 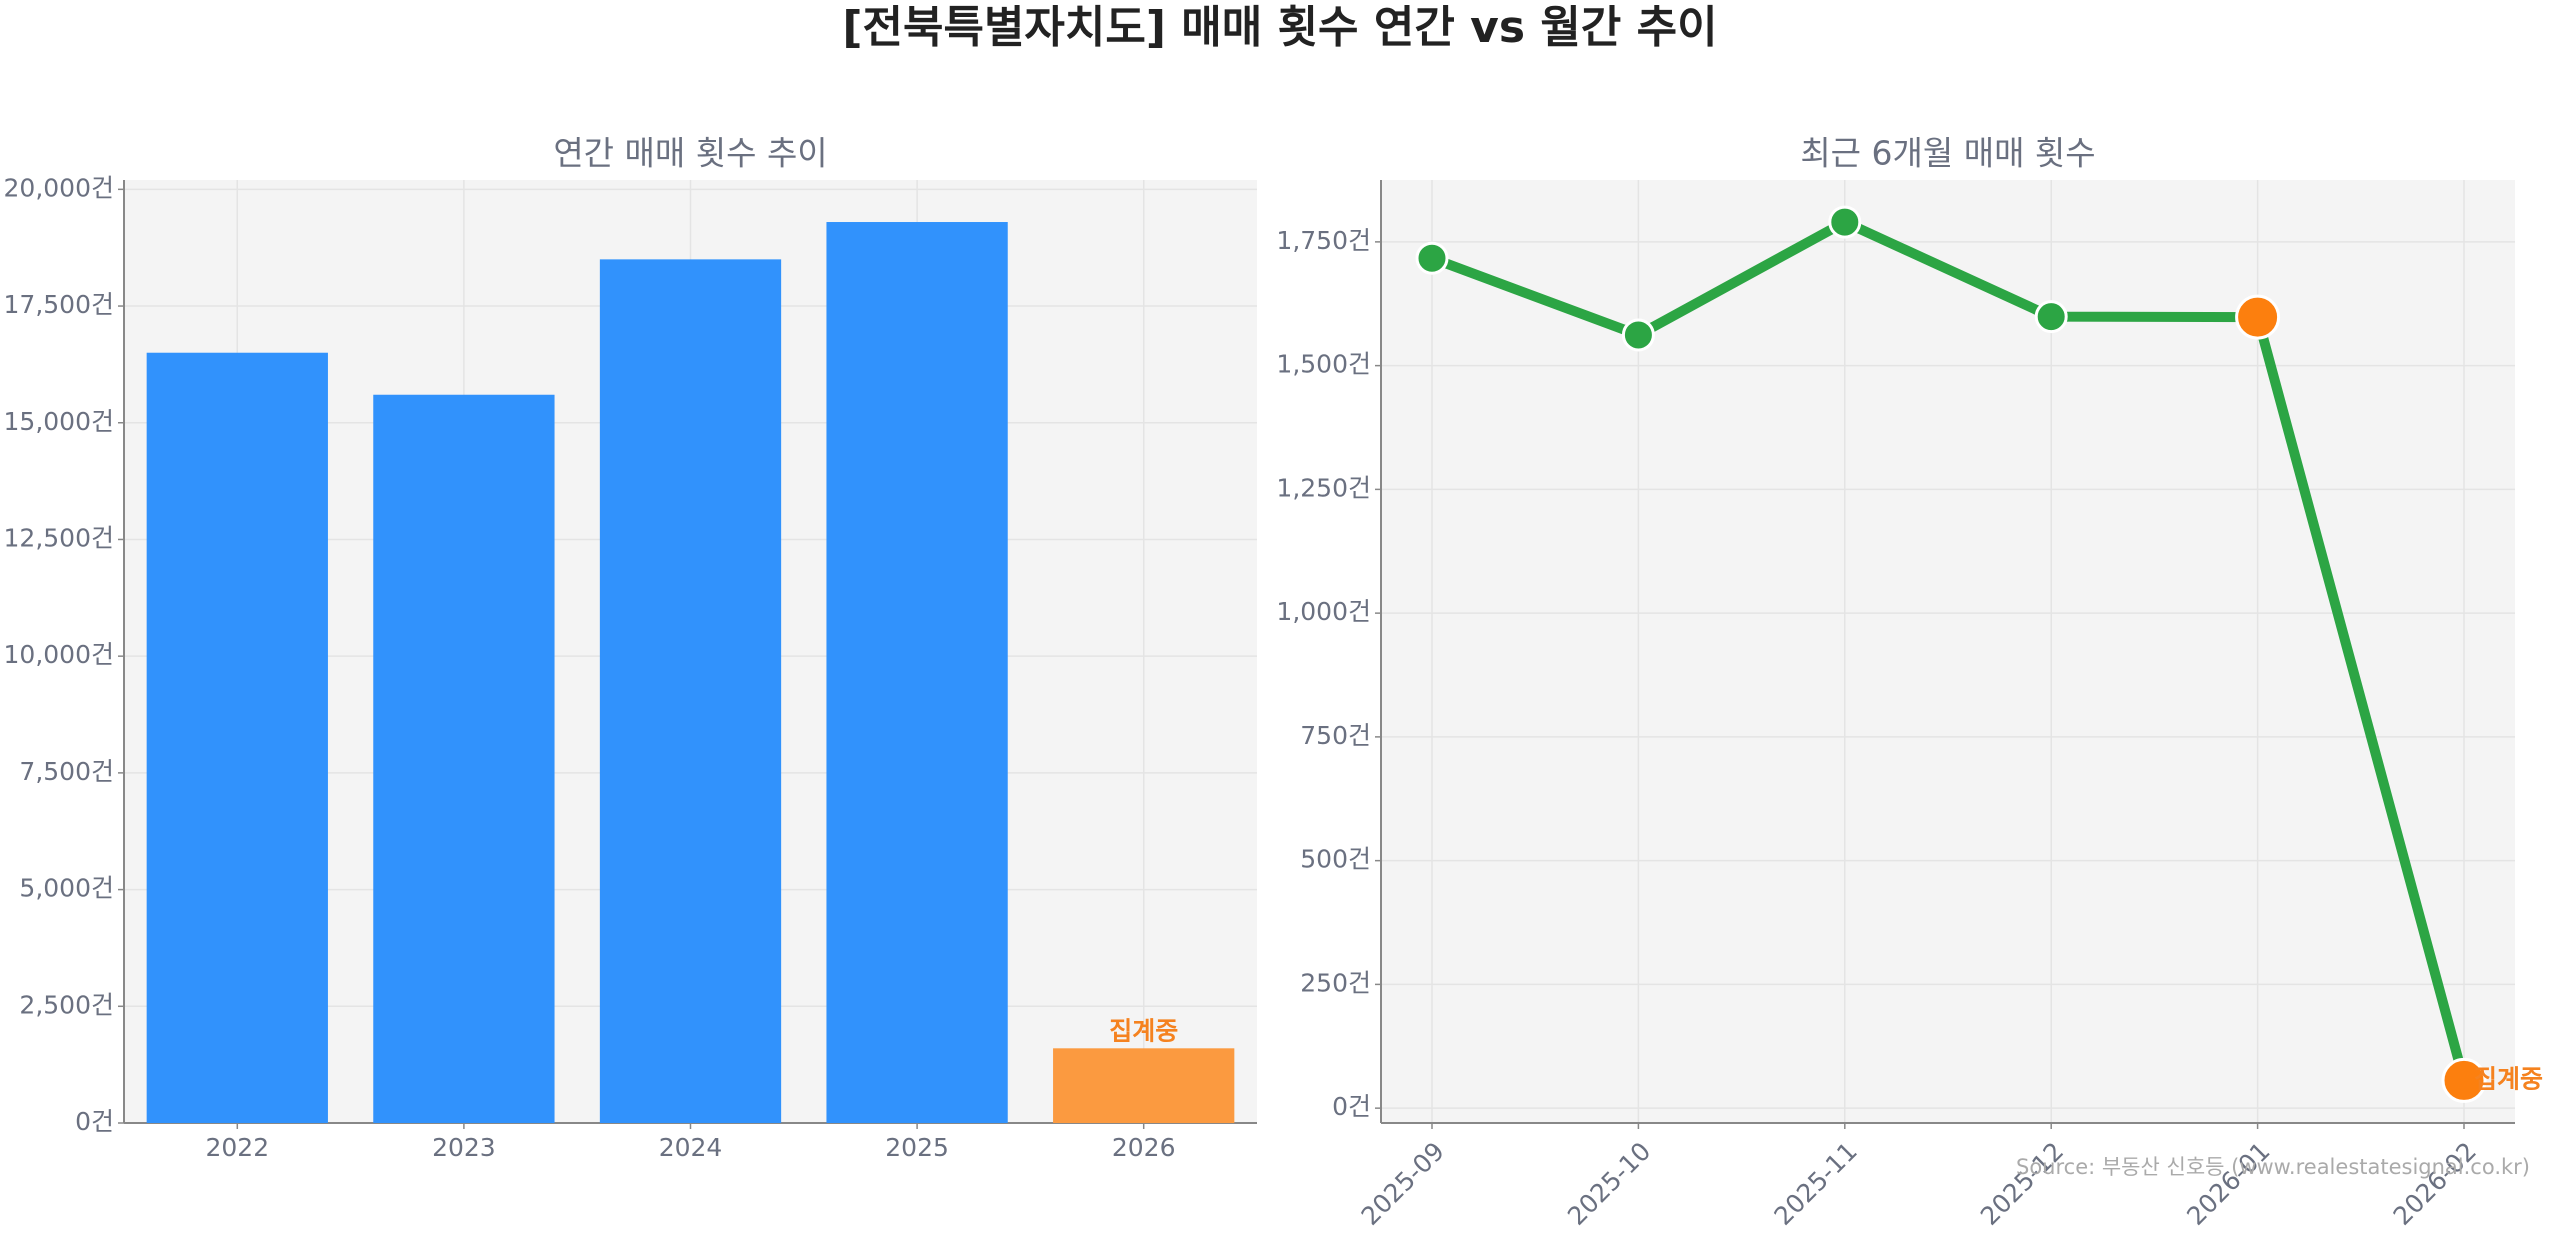 I want to click on x-tick-label: 2022, so click(x=237, y=1147).